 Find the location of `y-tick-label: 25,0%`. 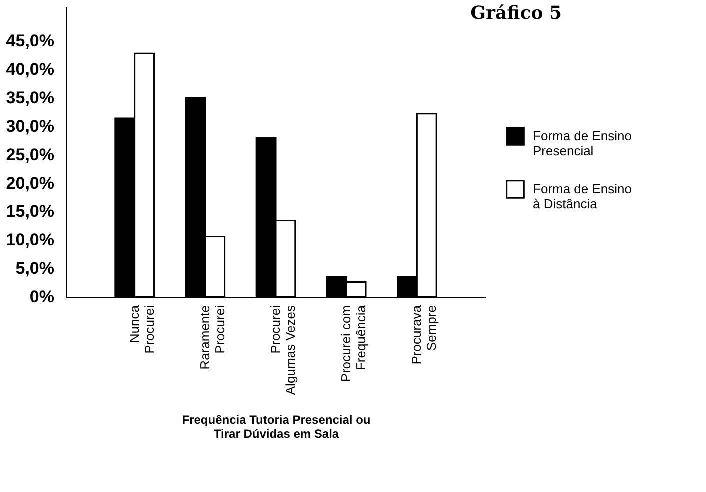

y-tick-label: 25,0% is located at coordinates (30, 154).